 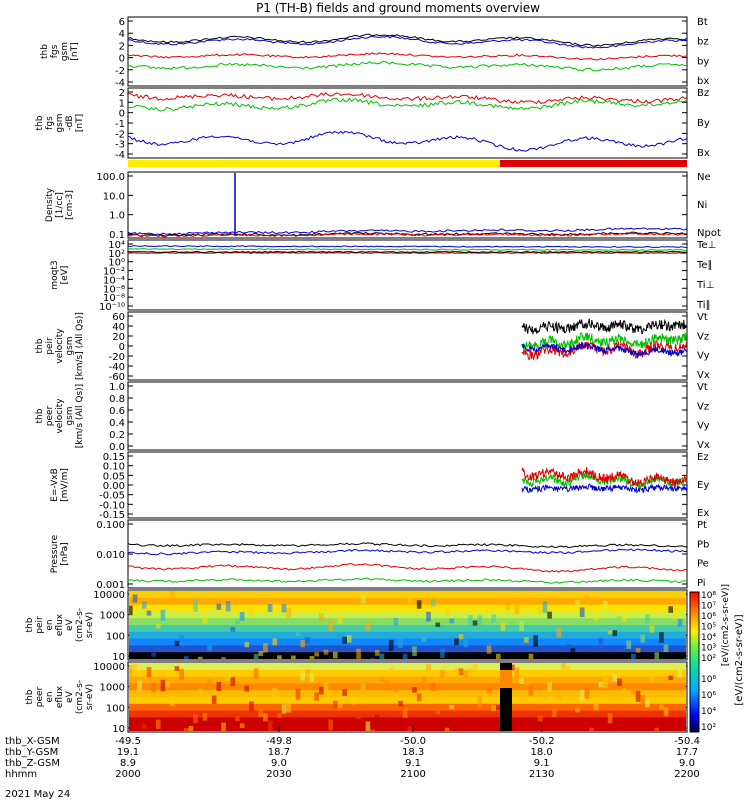 What do you see at coordinates (407, 568) in the screenshot?
I see `series-Pb` at bounding box center [407, 568].